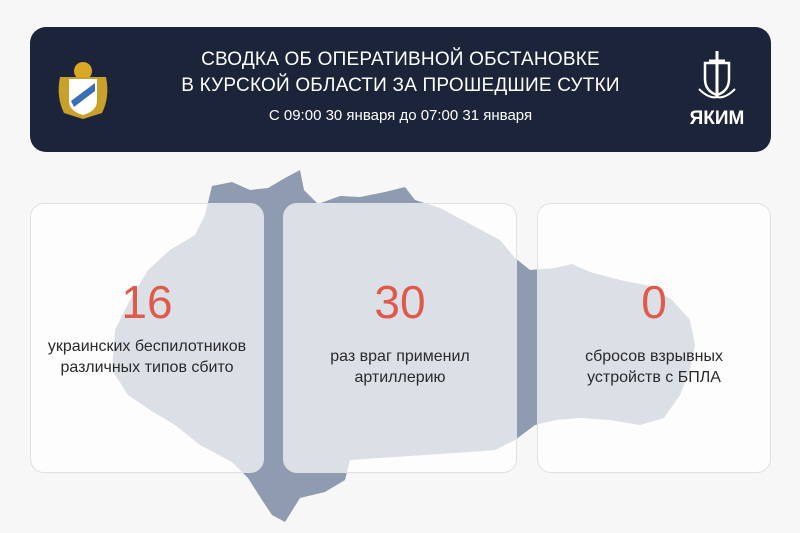 Image resolution: width=800 pixels, height=533 pixels. I want to click on stat-label: различных типов сбито, so click(147, 367).